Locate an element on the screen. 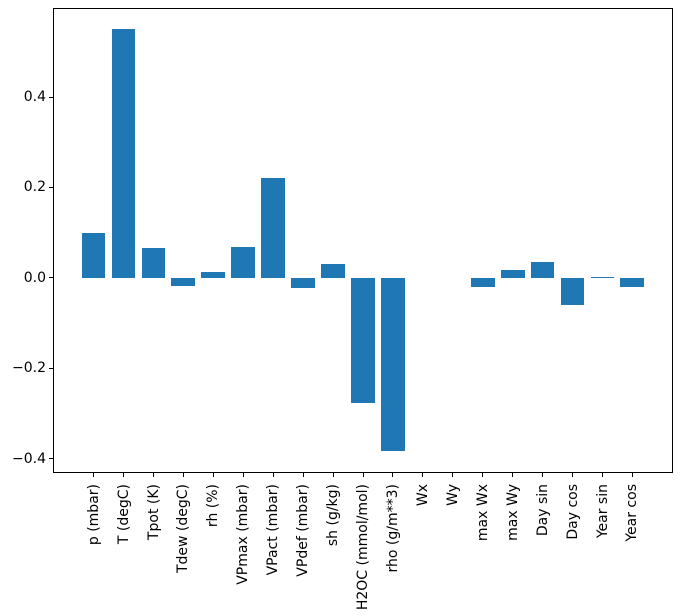 The height and width of the screenshot is (616, 683). bar-vpact-mbar is located at coordinates (273, 227).